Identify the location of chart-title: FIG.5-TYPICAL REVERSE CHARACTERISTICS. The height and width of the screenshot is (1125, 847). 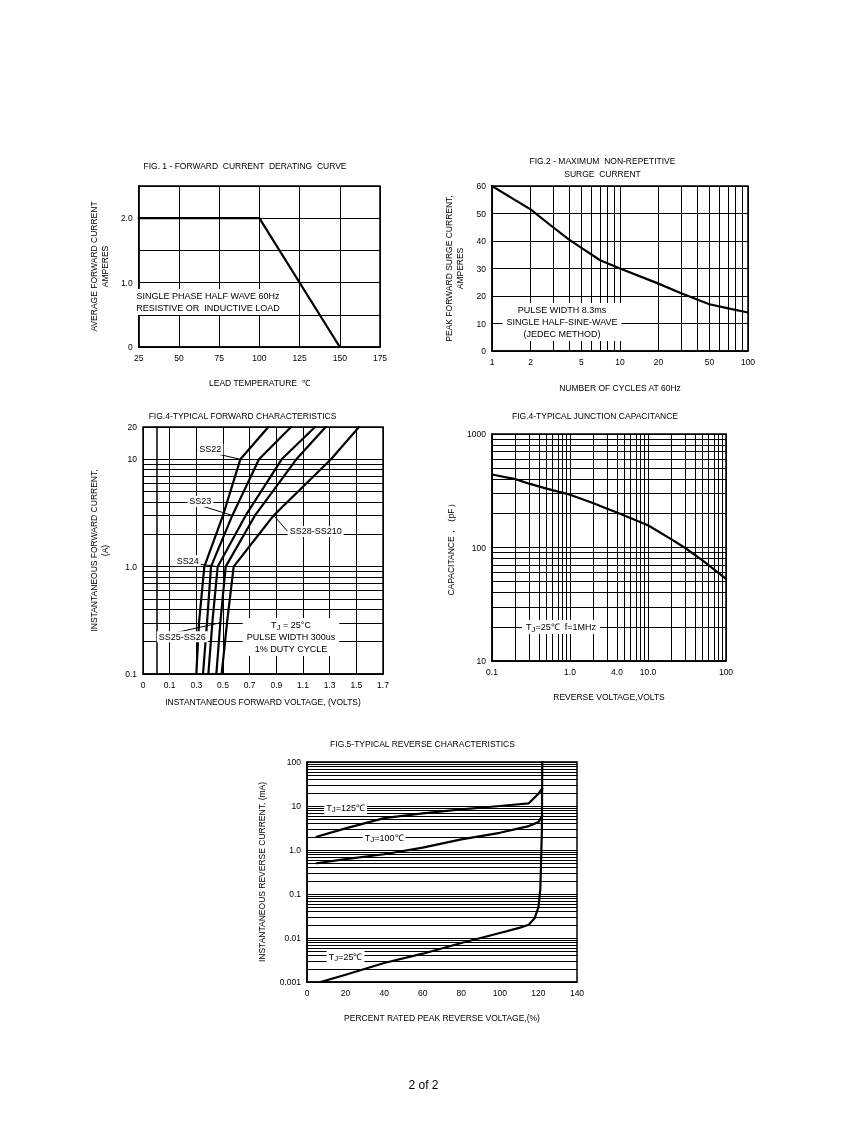
(423, 743).